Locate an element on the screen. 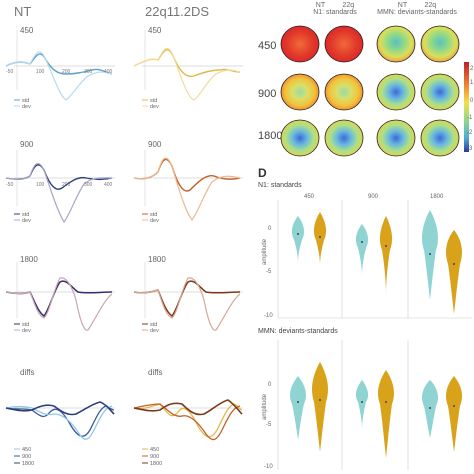 This screenshot has height=474, width=474. erp-panel-nt-900: -50 100 200 300 400 std dev is located at coordinates (60, 187).